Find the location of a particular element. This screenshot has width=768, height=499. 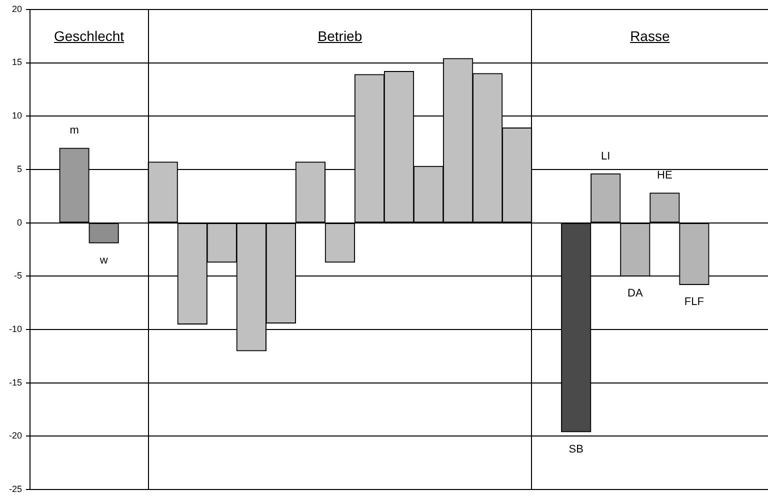

y-tick-label: 20 is located at coordinates (17, 9).